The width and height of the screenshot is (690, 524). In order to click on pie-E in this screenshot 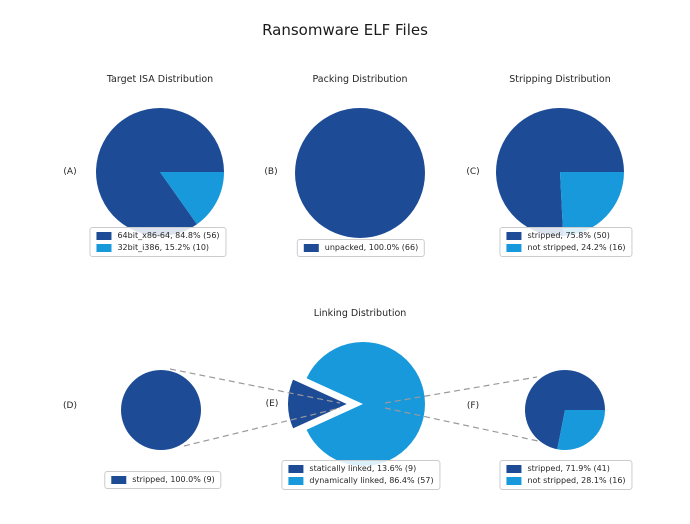, I will do `click(355, 404)`.